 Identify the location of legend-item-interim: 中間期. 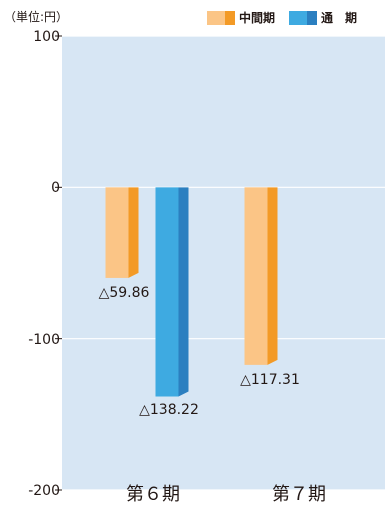
(241, 17).